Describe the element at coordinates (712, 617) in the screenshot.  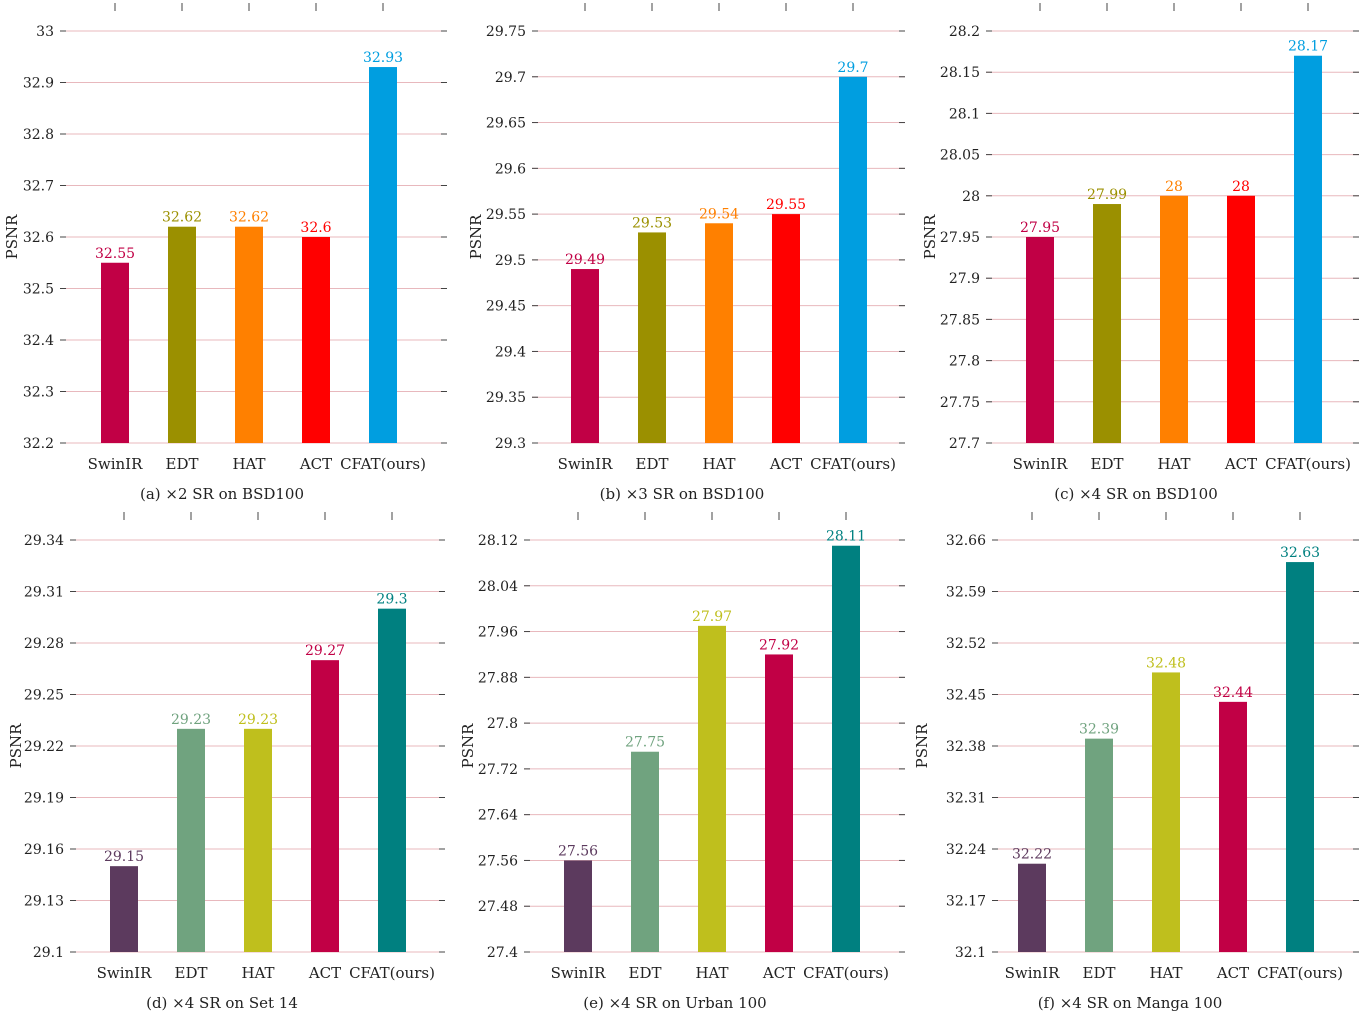
I see `data-label: 27.97` at that location.